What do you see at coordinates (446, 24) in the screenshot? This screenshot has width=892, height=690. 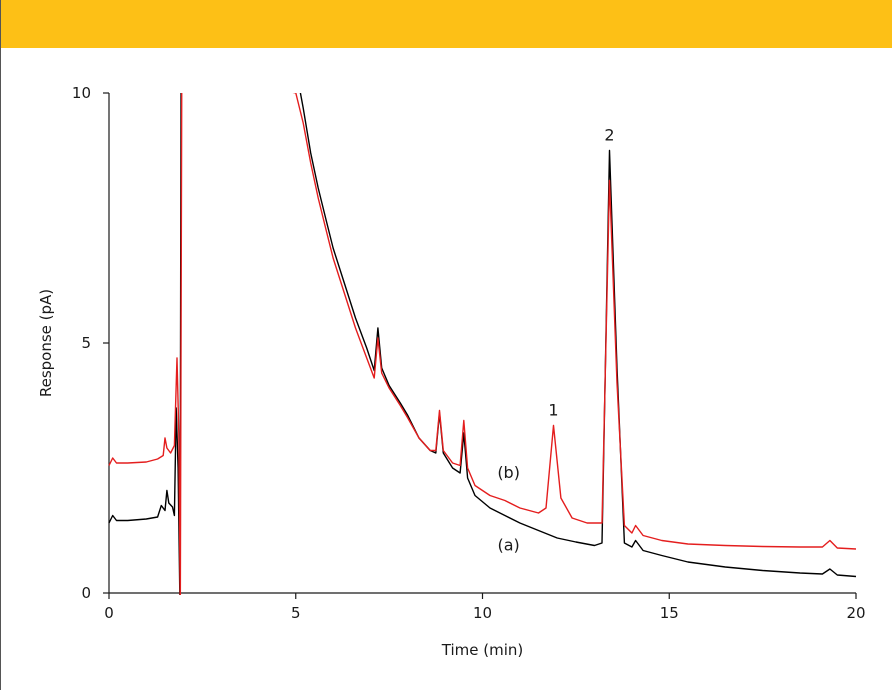 I see `header-banner` at bounding box center [446, 24].